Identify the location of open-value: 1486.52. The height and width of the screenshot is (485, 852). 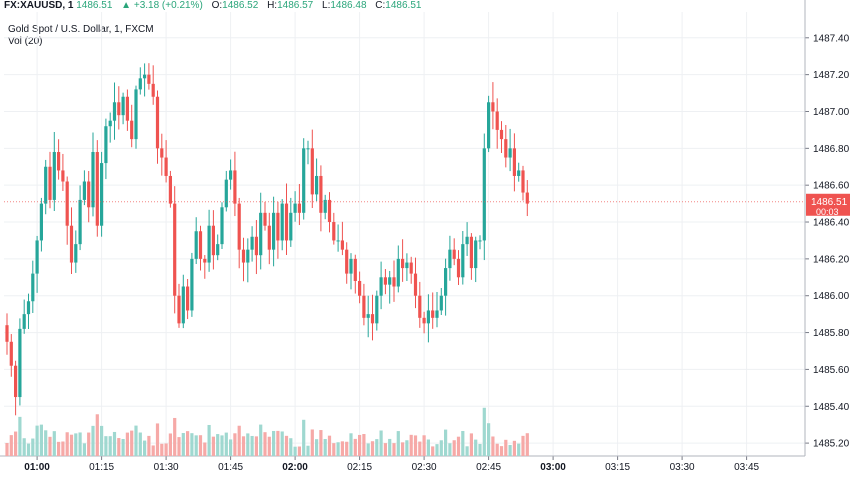
(240, 5).